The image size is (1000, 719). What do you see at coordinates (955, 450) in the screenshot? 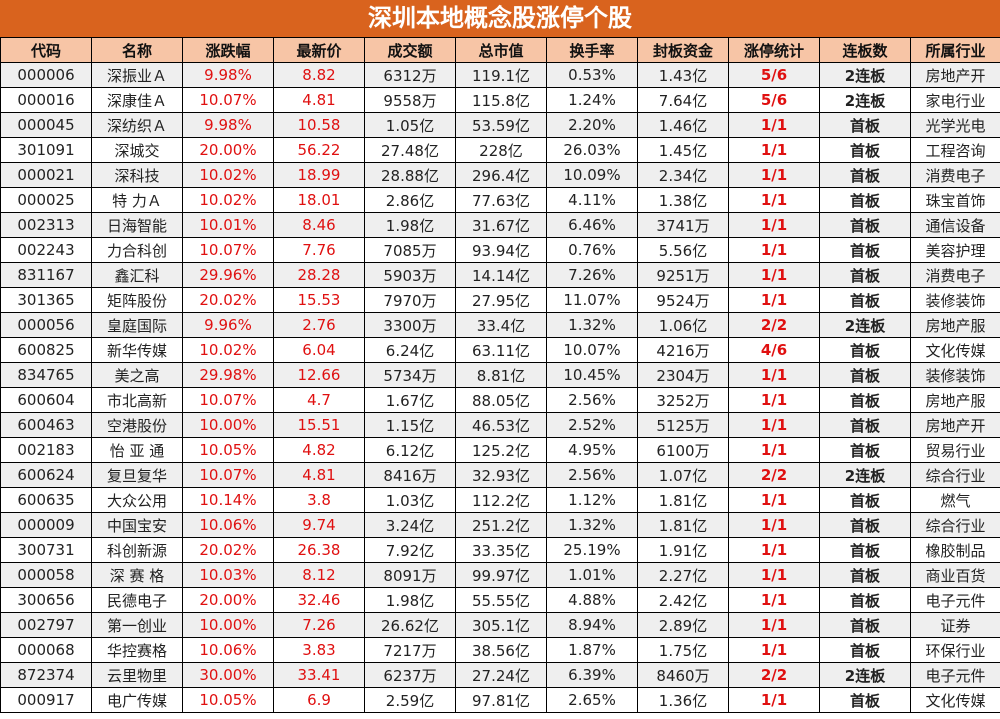
I see `industry-cell: 贸易行业` at bounding box center [955, 450].